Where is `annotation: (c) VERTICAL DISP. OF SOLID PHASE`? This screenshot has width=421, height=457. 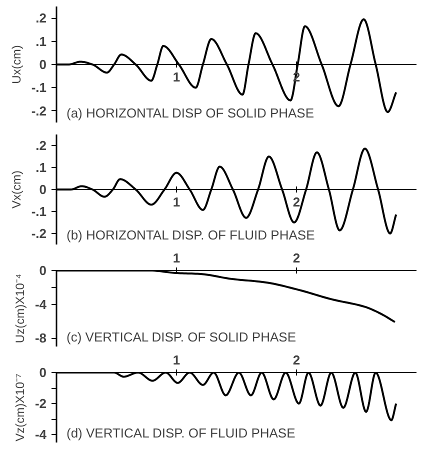
annotation: (c) VERTICAL DISP. OF SOLID PHASE is located at coordinates (181, 337).